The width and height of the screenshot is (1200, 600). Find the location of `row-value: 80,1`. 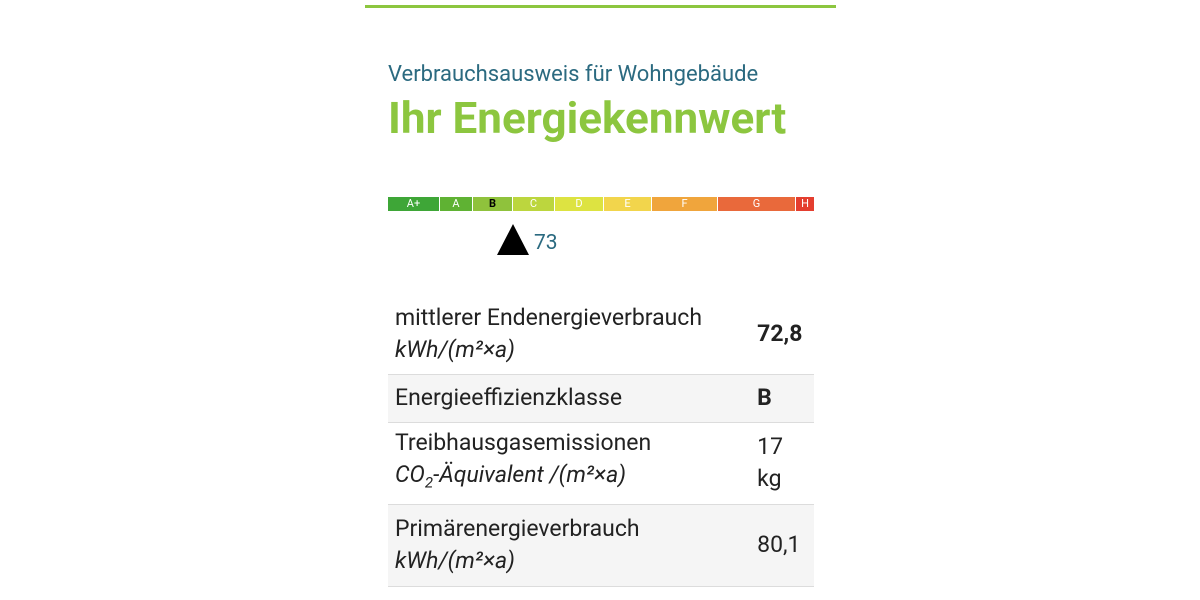

row-value: 80,1 is located at coordinates (781, 545).